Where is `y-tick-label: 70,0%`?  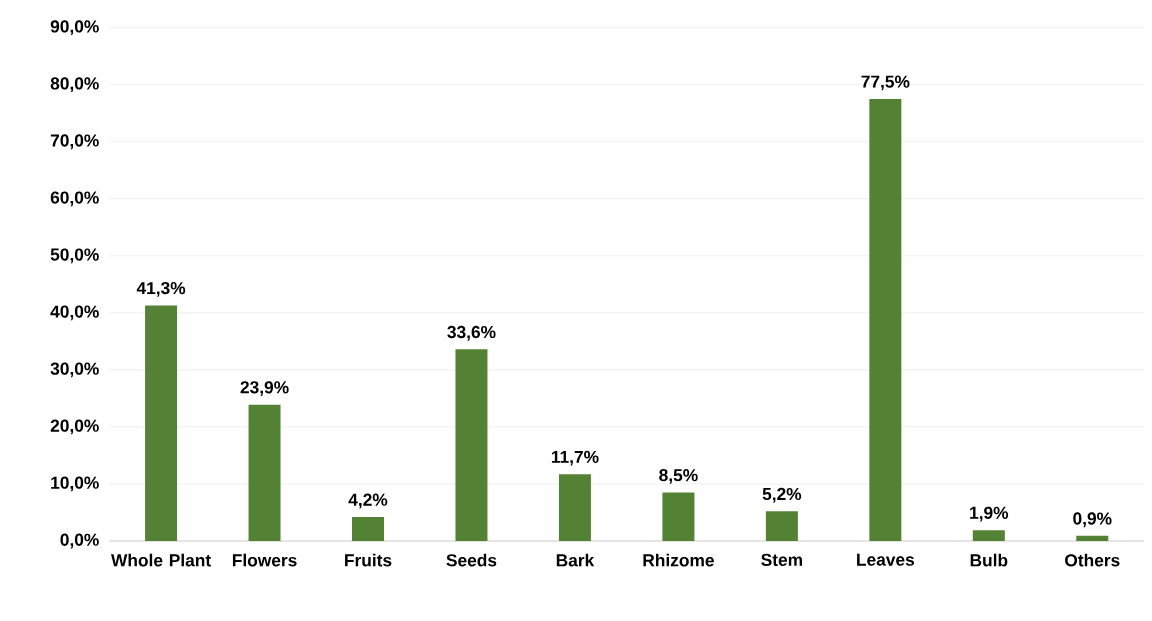
y-tick-label: 70,0% is located at coordinates (74, 142).